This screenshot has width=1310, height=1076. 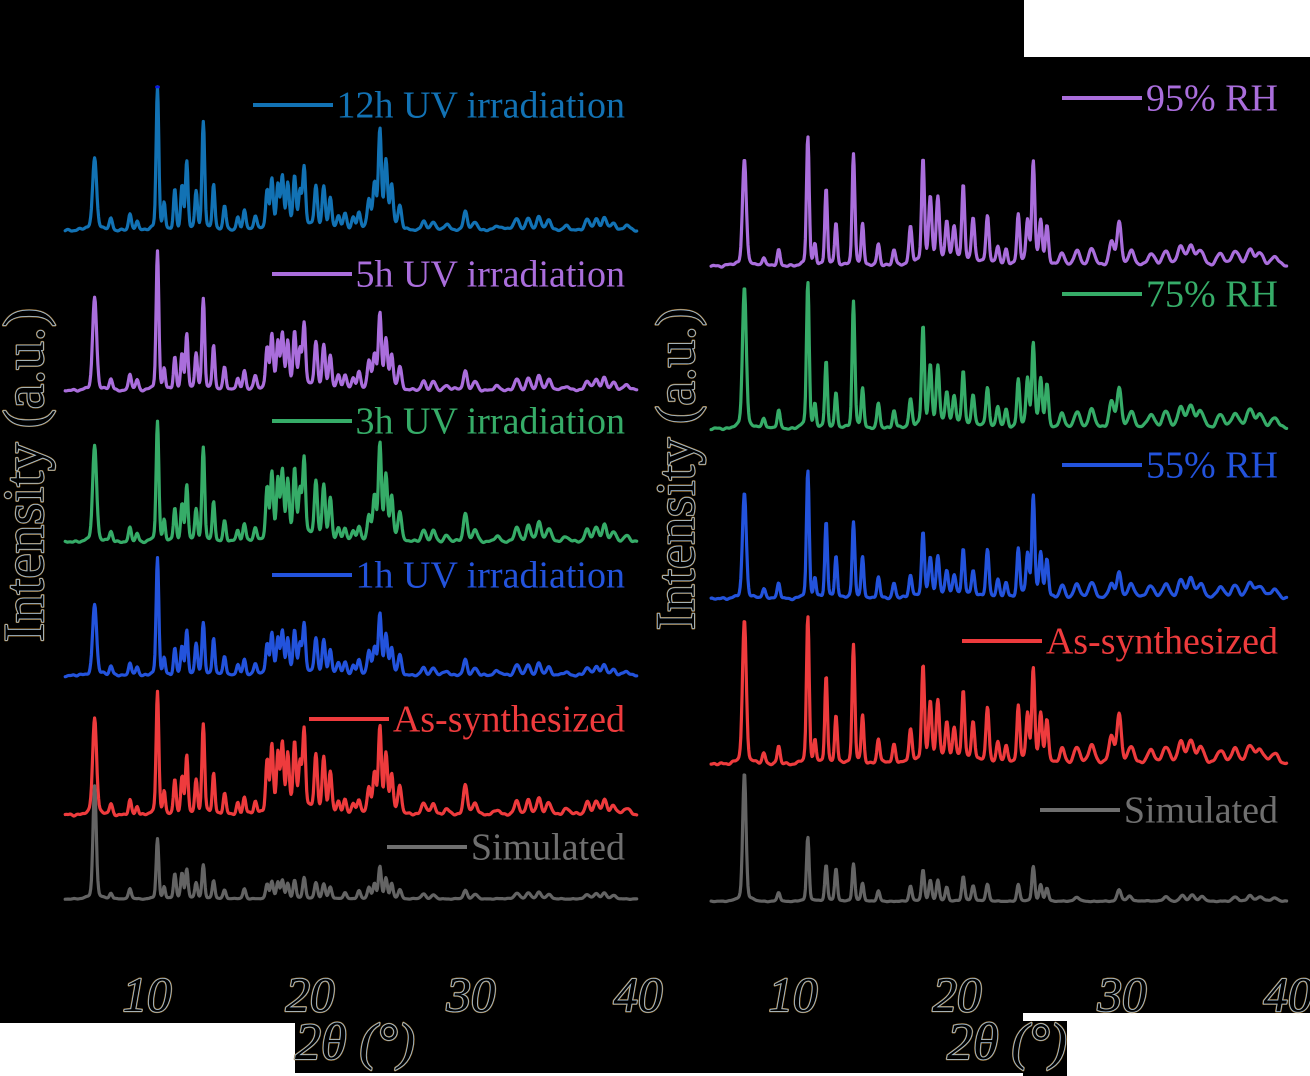 I want to click on svg-text: 55% RH, so click(x=1212, y=466).